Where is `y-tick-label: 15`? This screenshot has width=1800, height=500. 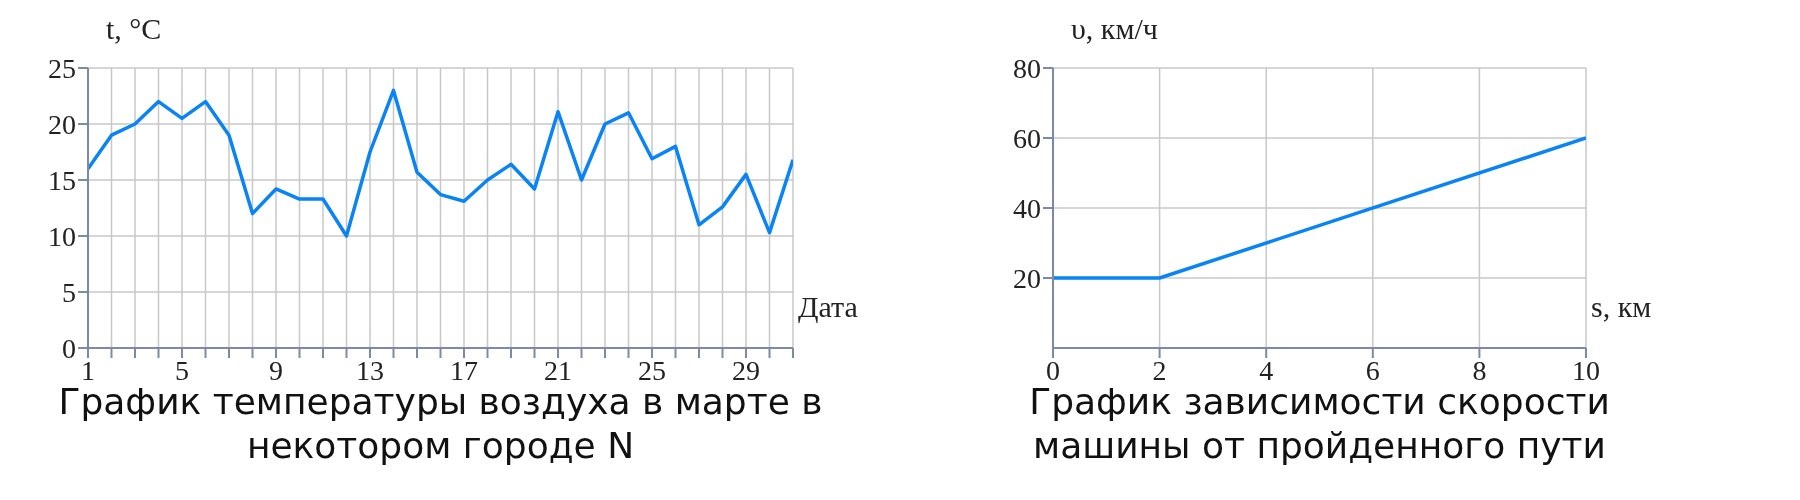 y-tick-label: 15 is located at coordinates (62, 180).